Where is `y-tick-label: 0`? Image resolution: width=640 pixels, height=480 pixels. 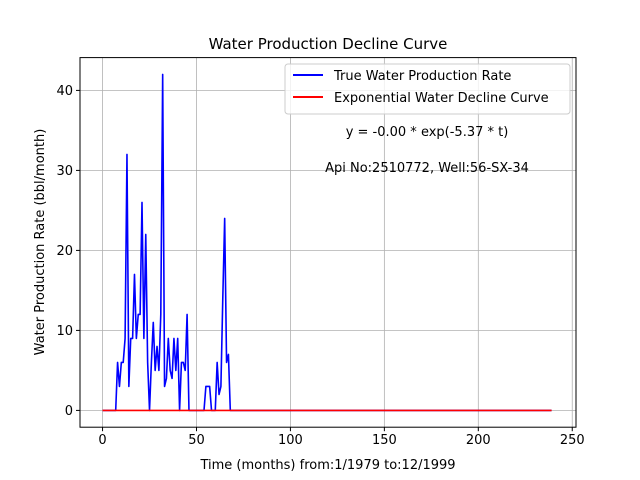 y-tick-label: 0 is located at coordinates (69, 411).